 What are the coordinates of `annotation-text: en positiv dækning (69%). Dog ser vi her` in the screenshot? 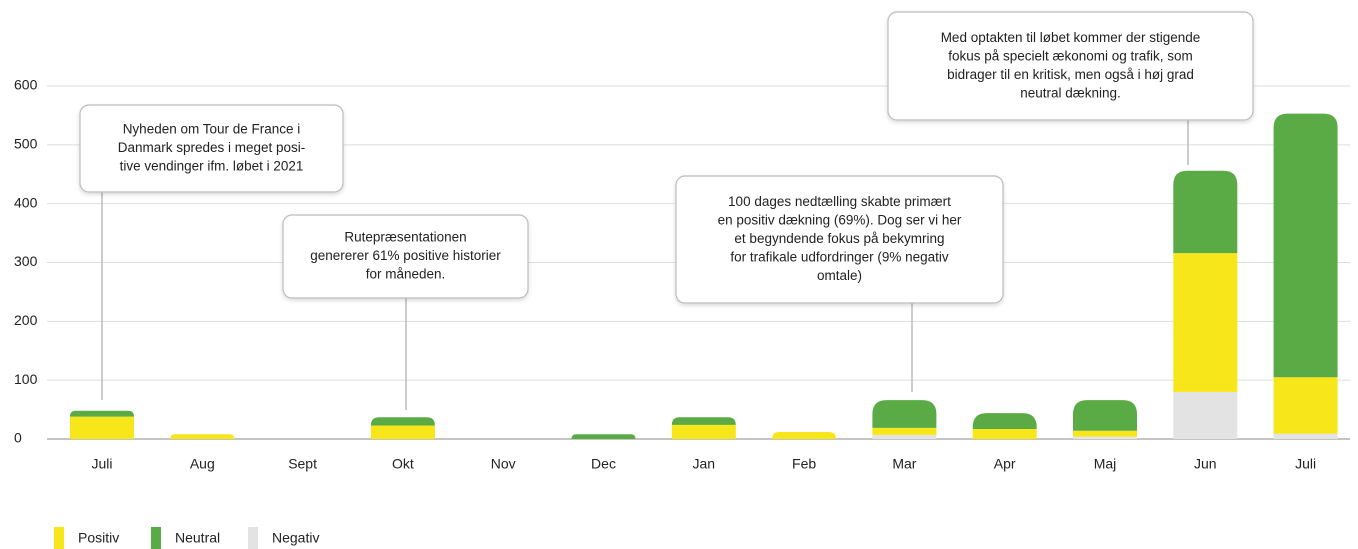 It's located at (840, 220).